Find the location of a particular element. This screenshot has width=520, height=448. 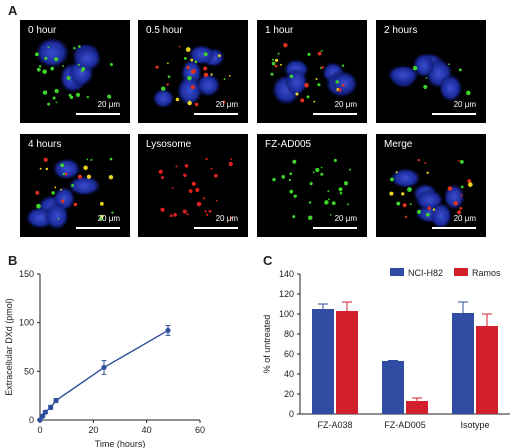

x-tick-label: 40 is located at coordinates (147, 430).